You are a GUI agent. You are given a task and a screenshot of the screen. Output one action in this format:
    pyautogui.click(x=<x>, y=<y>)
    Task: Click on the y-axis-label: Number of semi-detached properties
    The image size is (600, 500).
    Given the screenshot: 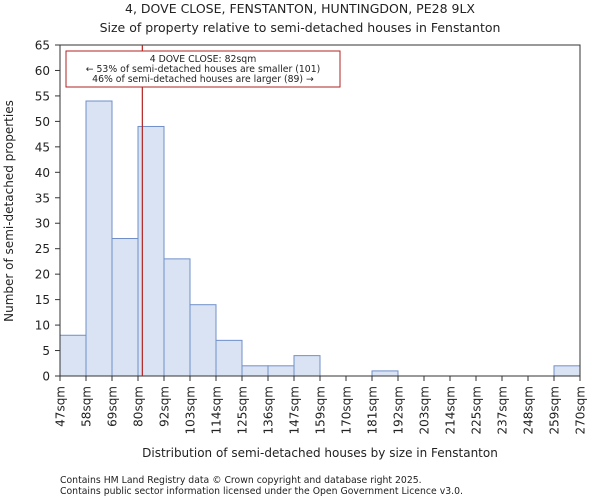 What is the action you would take?
    pyautogui.click(x=9, y=211)
    